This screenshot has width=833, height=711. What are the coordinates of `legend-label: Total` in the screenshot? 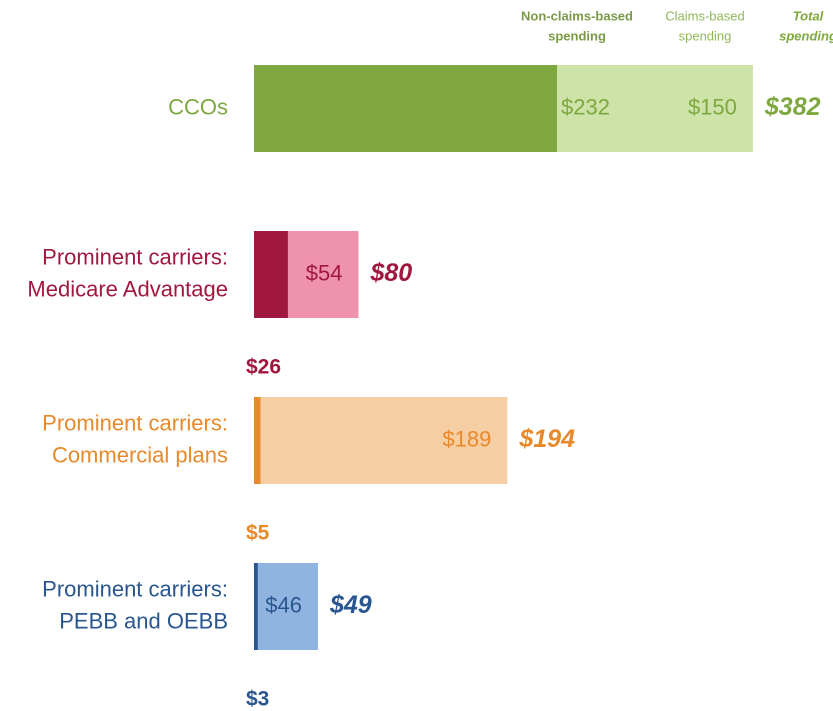 It's located at (808, 15).